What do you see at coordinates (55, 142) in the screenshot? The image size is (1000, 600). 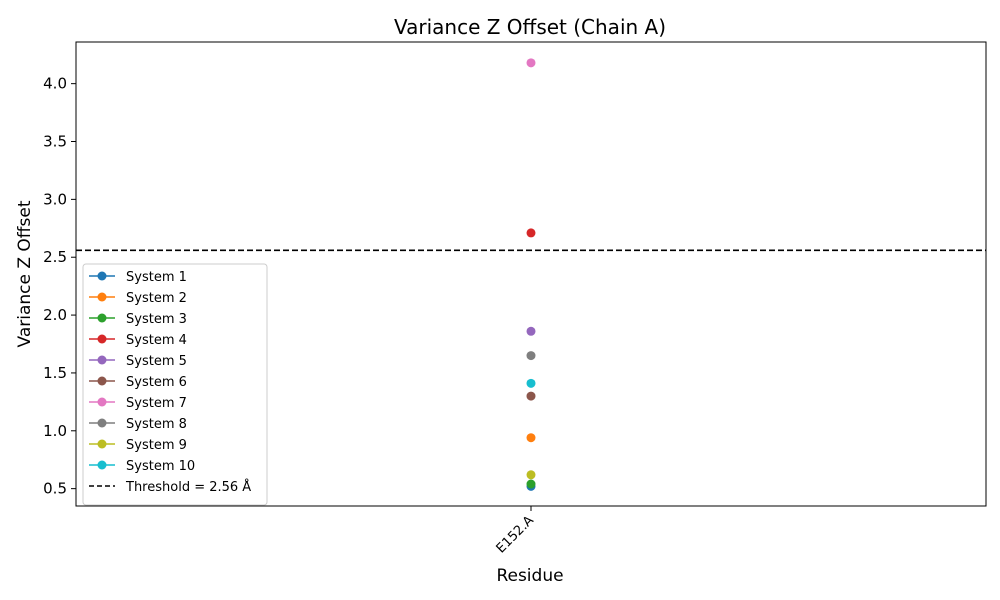 I see `y-tick-label: 3.5` at bounding box center [55, 142].